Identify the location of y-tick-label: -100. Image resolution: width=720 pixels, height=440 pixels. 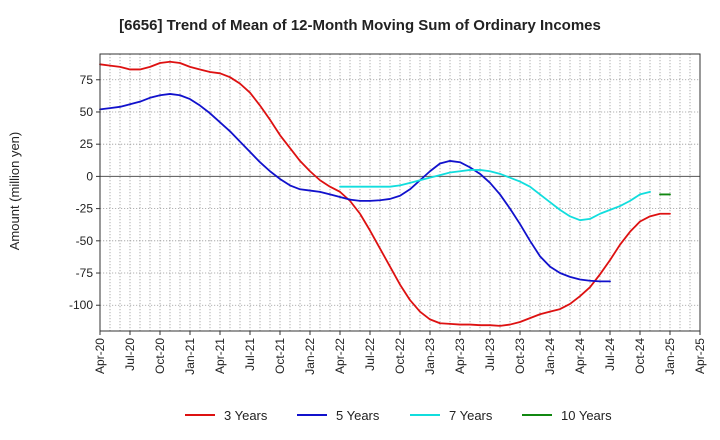
(81, 305).